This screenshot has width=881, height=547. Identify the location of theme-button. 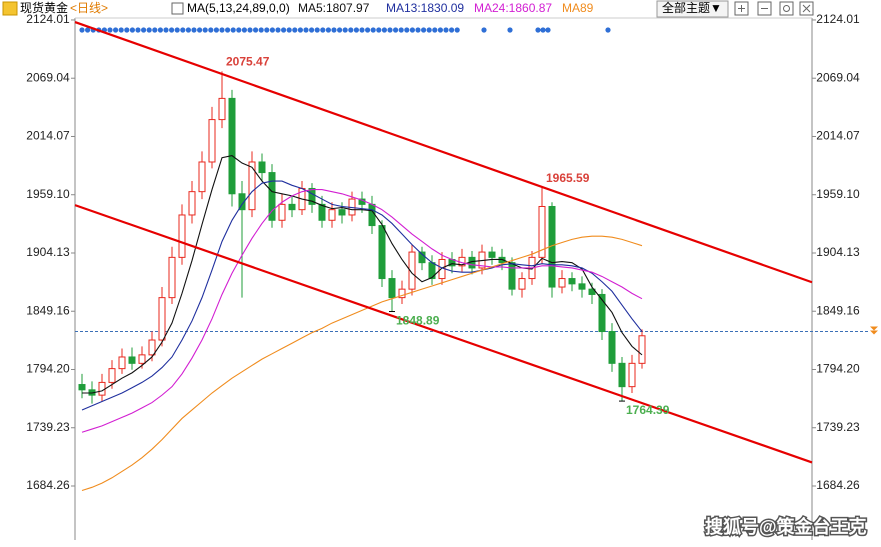
(692, 9).